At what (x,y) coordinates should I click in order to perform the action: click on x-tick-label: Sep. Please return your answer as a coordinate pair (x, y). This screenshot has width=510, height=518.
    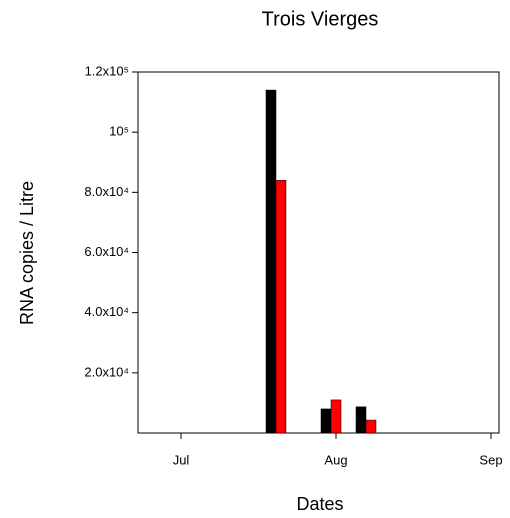
    Looking at the image, I should click on (490, 459).